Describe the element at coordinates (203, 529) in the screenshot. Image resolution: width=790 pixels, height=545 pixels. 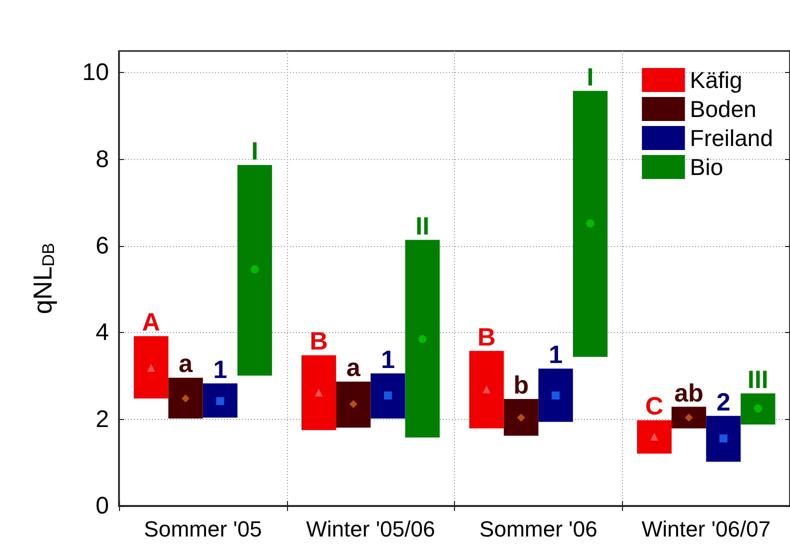
I see `x-tick-label: Sommer '05` at that location.